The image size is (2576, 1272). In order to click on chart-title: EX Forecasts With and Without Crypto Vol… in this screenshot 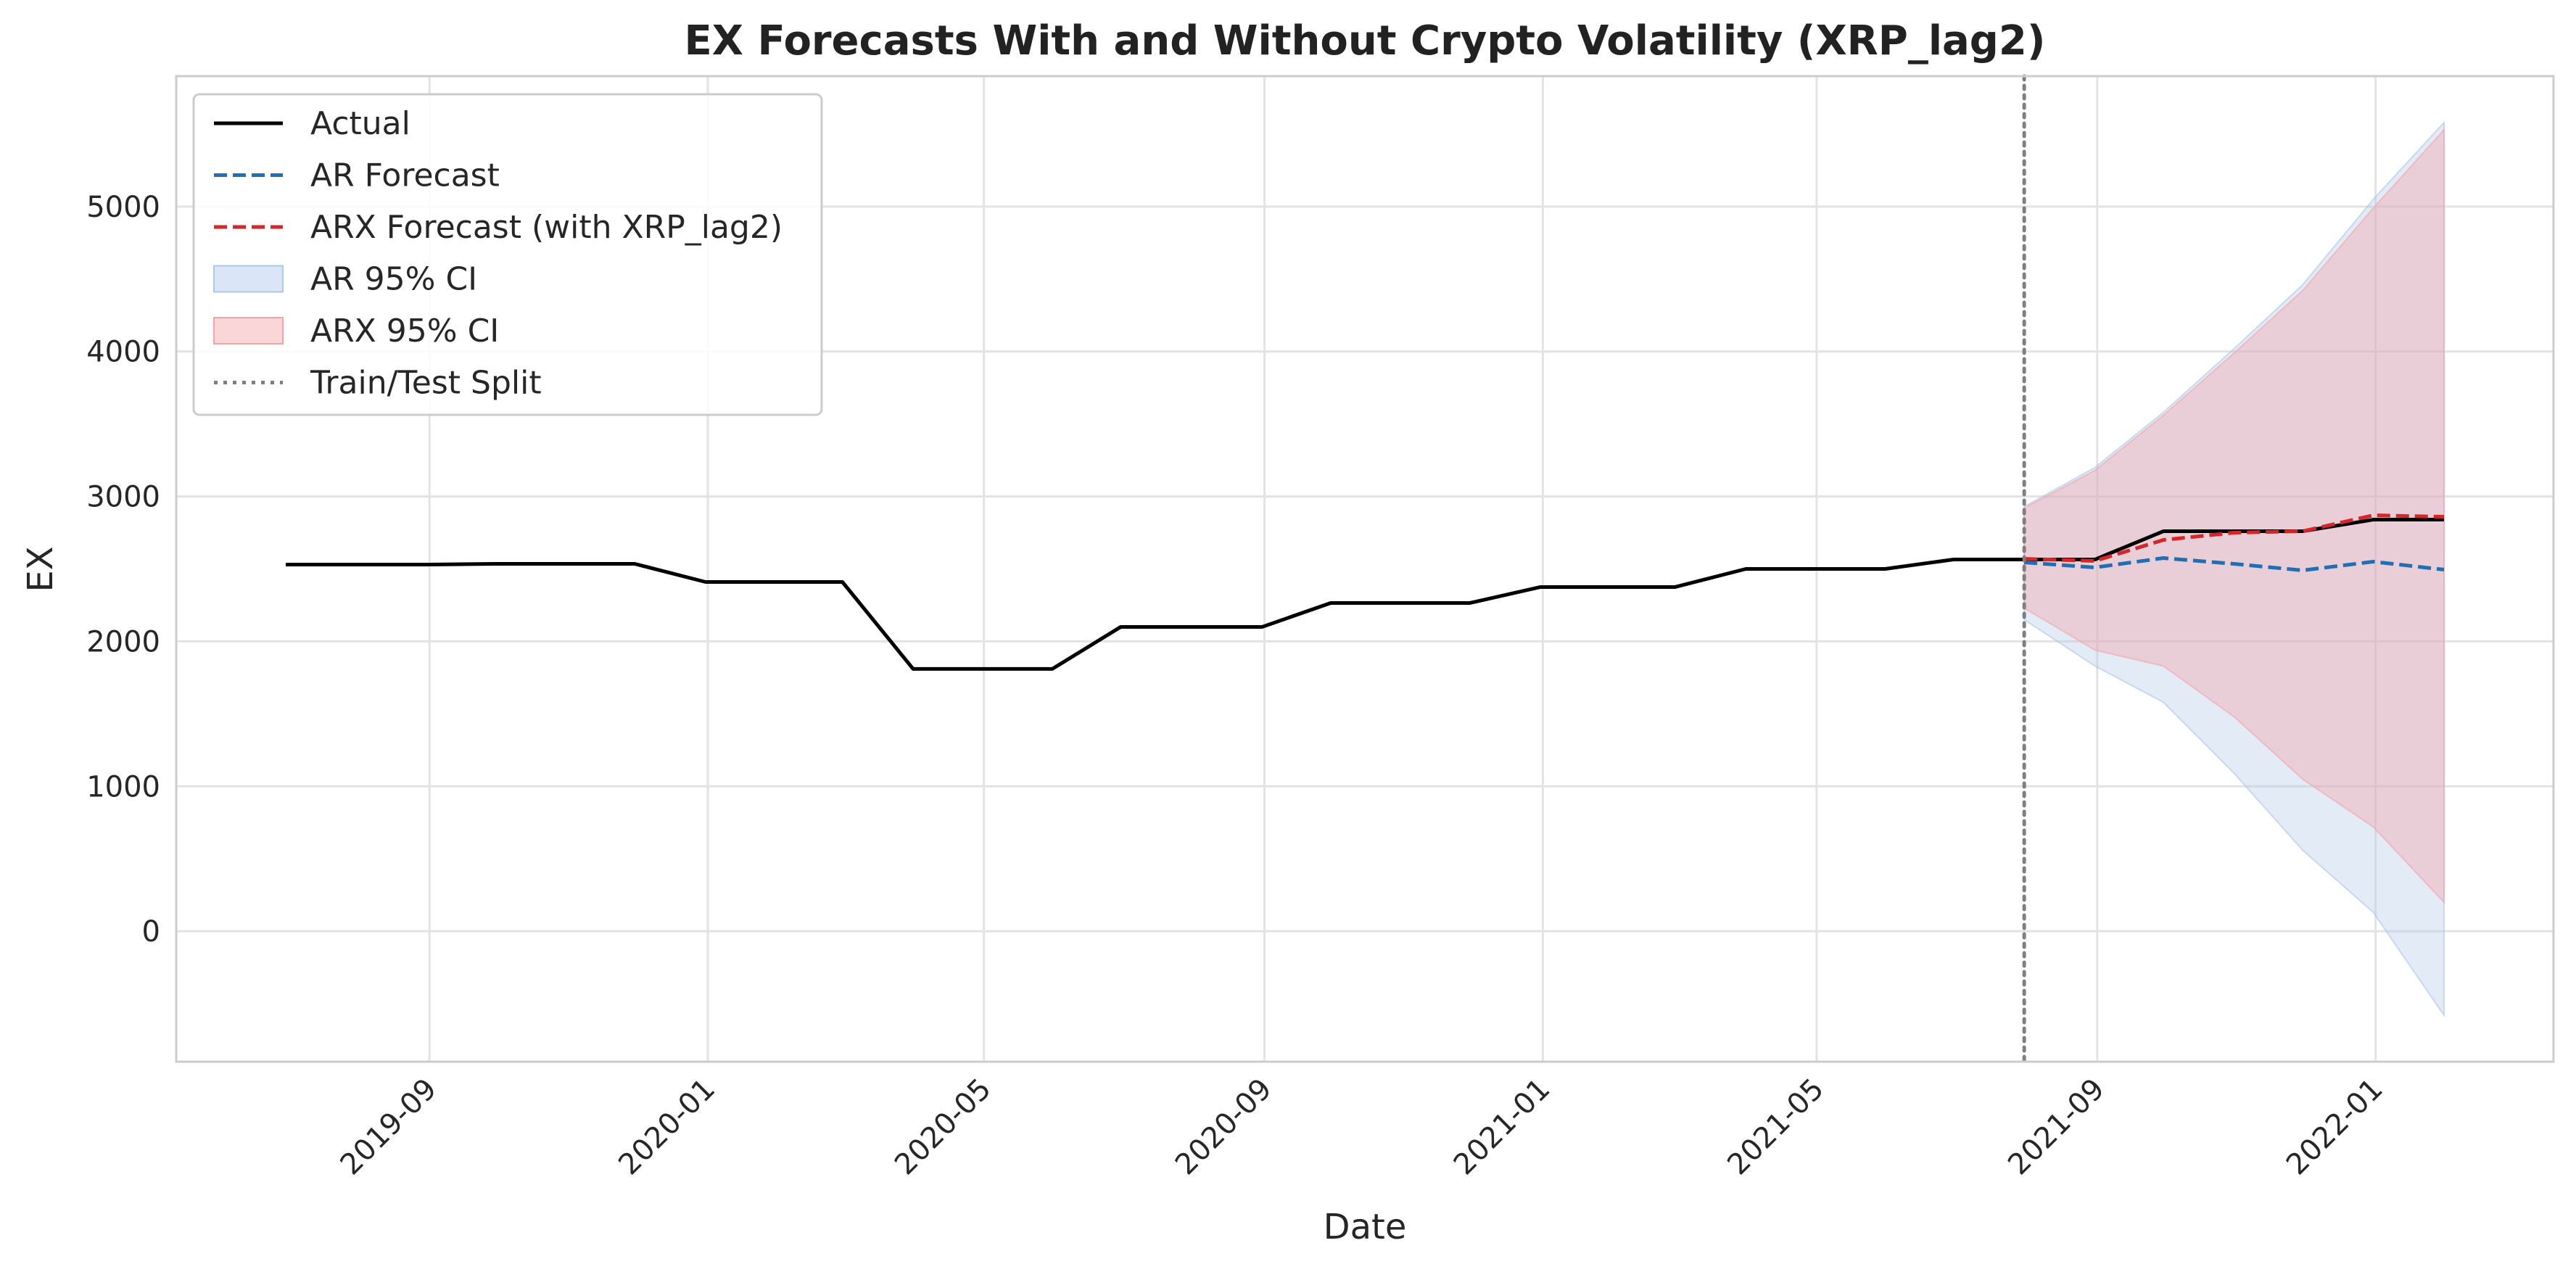, I will do `click(1365, 41)`.